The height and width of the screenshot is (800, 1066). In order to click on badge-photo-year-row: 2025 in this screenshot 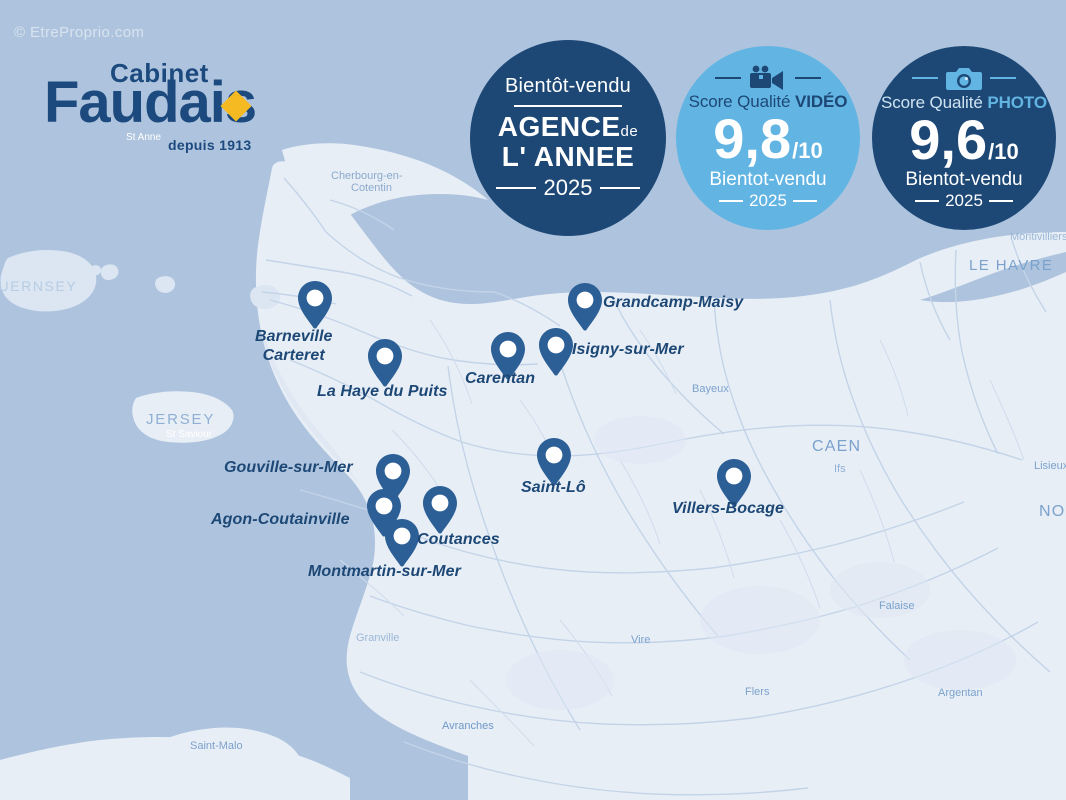, I will do `click(964, 201)`.